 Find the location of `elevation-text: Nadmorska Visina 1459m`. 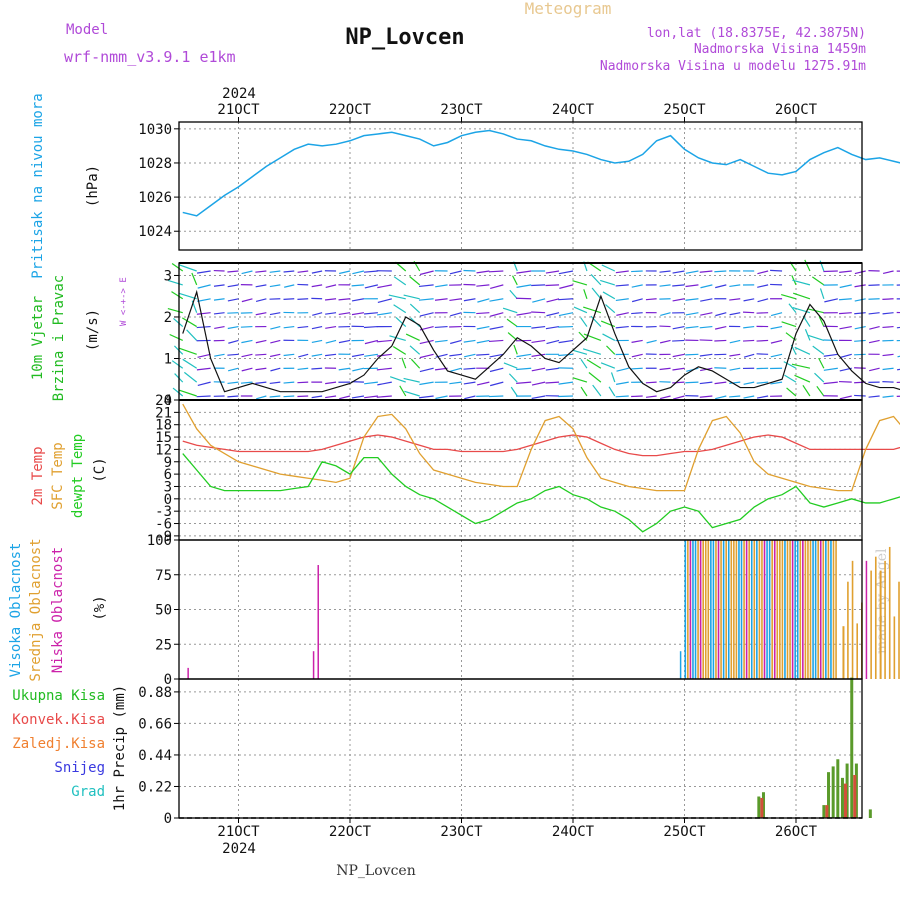

elevation-text: Nadmorska Visina 1459m is located at coordinates (780, 49).